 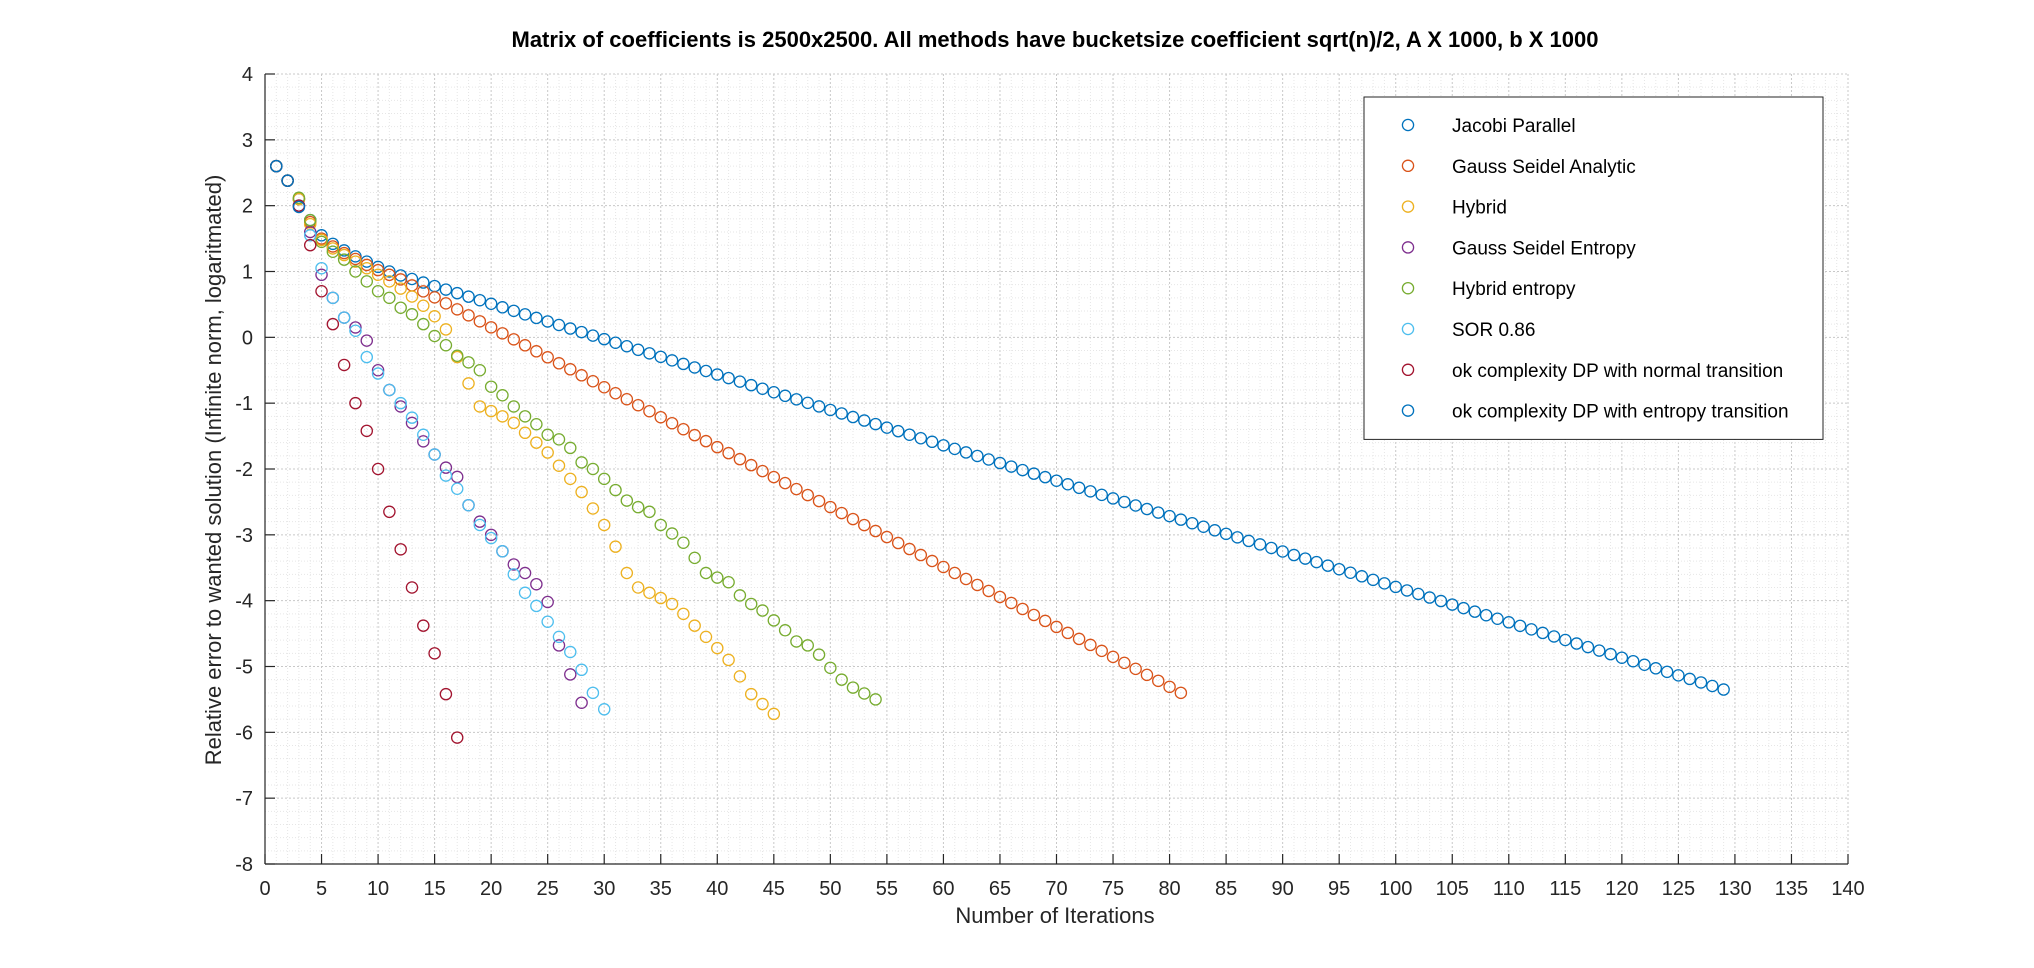 What do you see at coordinates (1339, 889) in the screenshot?
I see `x-tick-label: 95` at bounding box center [1339, 889].